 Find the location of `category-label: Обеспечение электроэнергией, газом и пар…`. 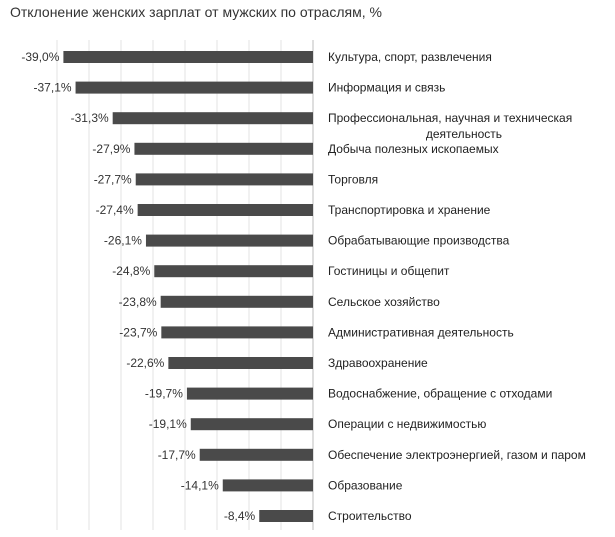

category-label: Обеспечение электроэнергией, газом и пар… is located at coordinates (457, 455).